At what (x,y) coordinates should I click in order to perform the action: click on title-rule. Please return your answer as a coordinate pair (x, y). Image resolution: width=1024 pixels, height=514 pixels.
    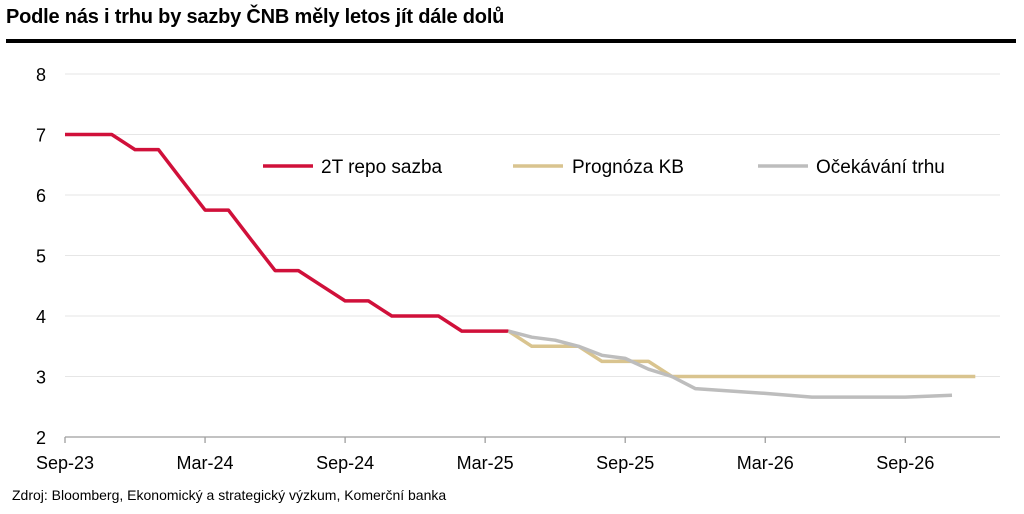
    Looking at the image, I should click on (511, 41).